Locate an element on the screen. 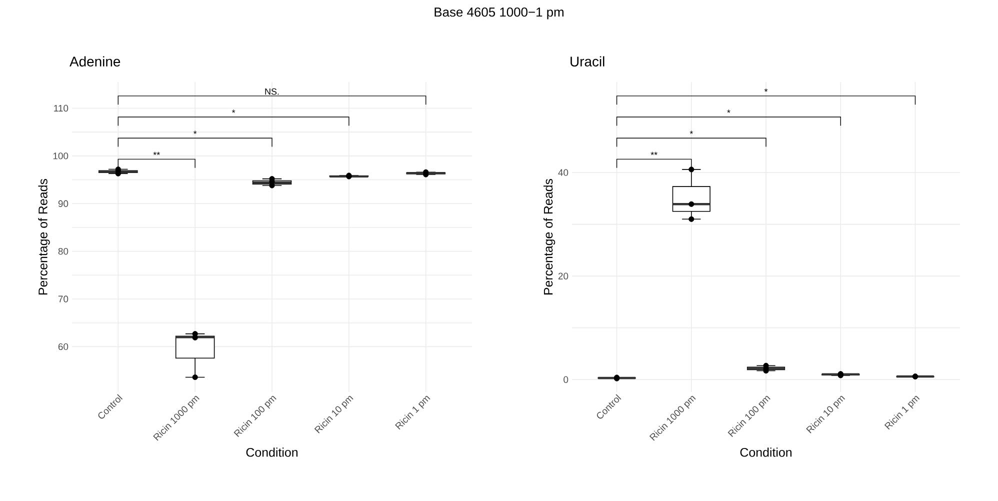 The height and width of the screenshot is (501, 998). y-tick-label: 0 is located at coordinates (566, 379).